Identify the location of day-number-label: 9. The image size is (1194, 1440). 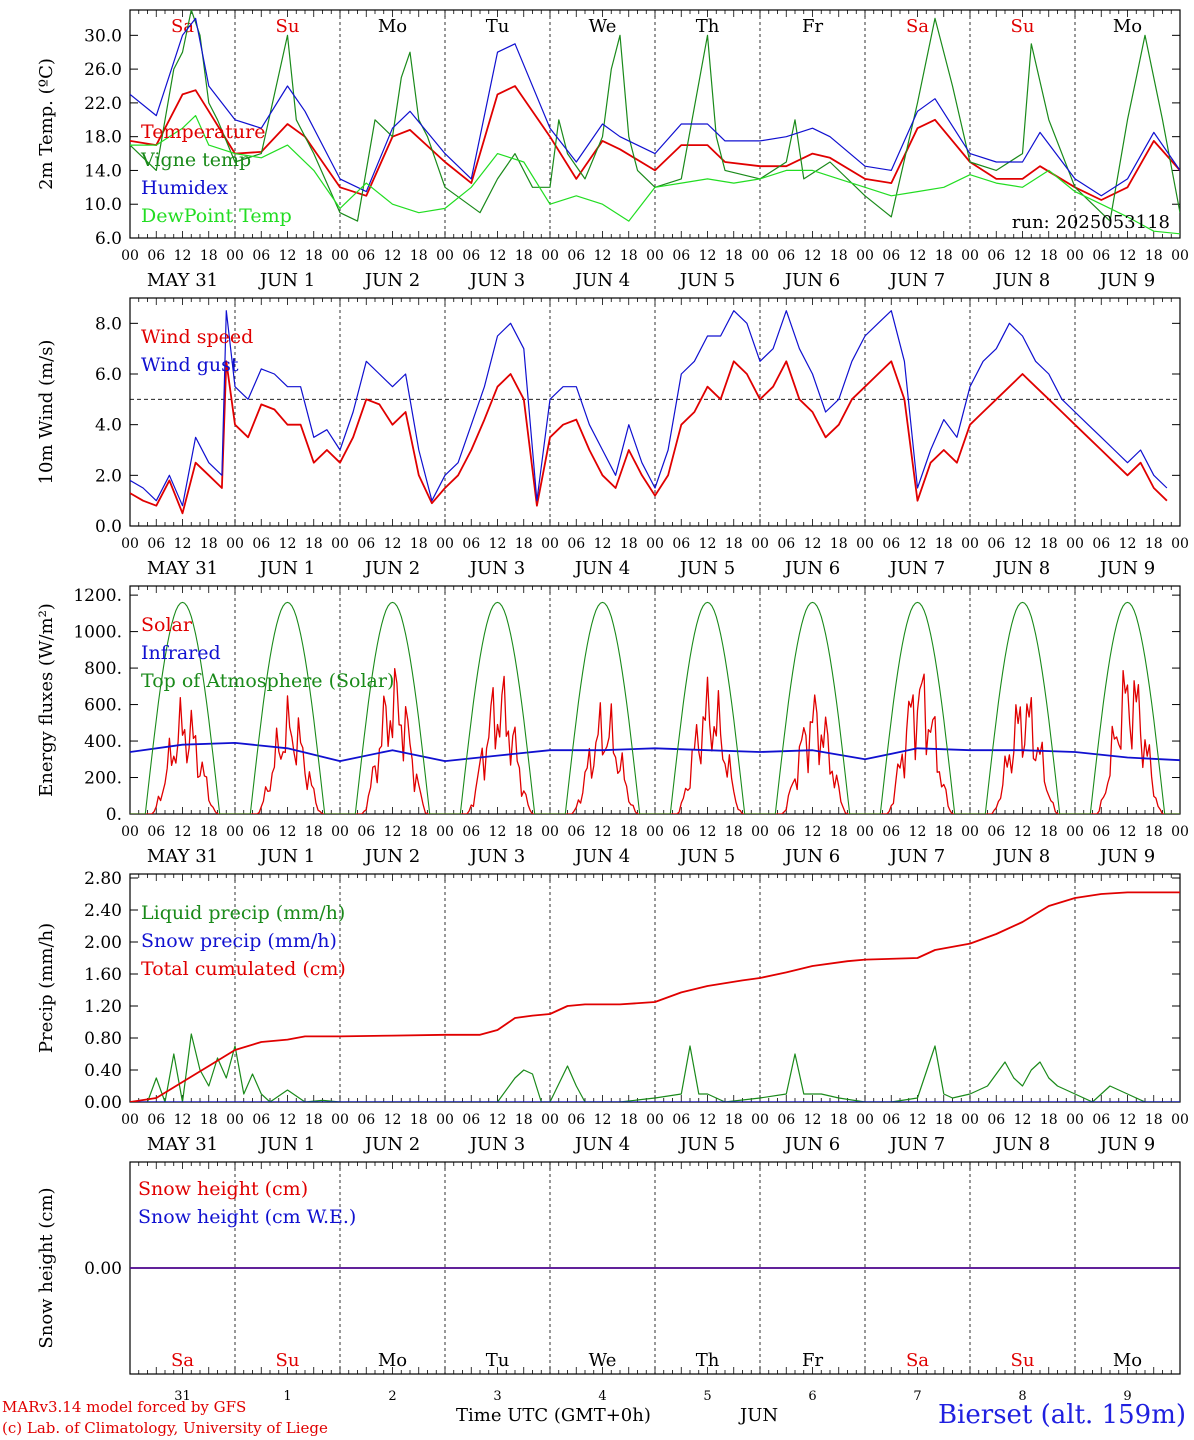
(1127, 1396).